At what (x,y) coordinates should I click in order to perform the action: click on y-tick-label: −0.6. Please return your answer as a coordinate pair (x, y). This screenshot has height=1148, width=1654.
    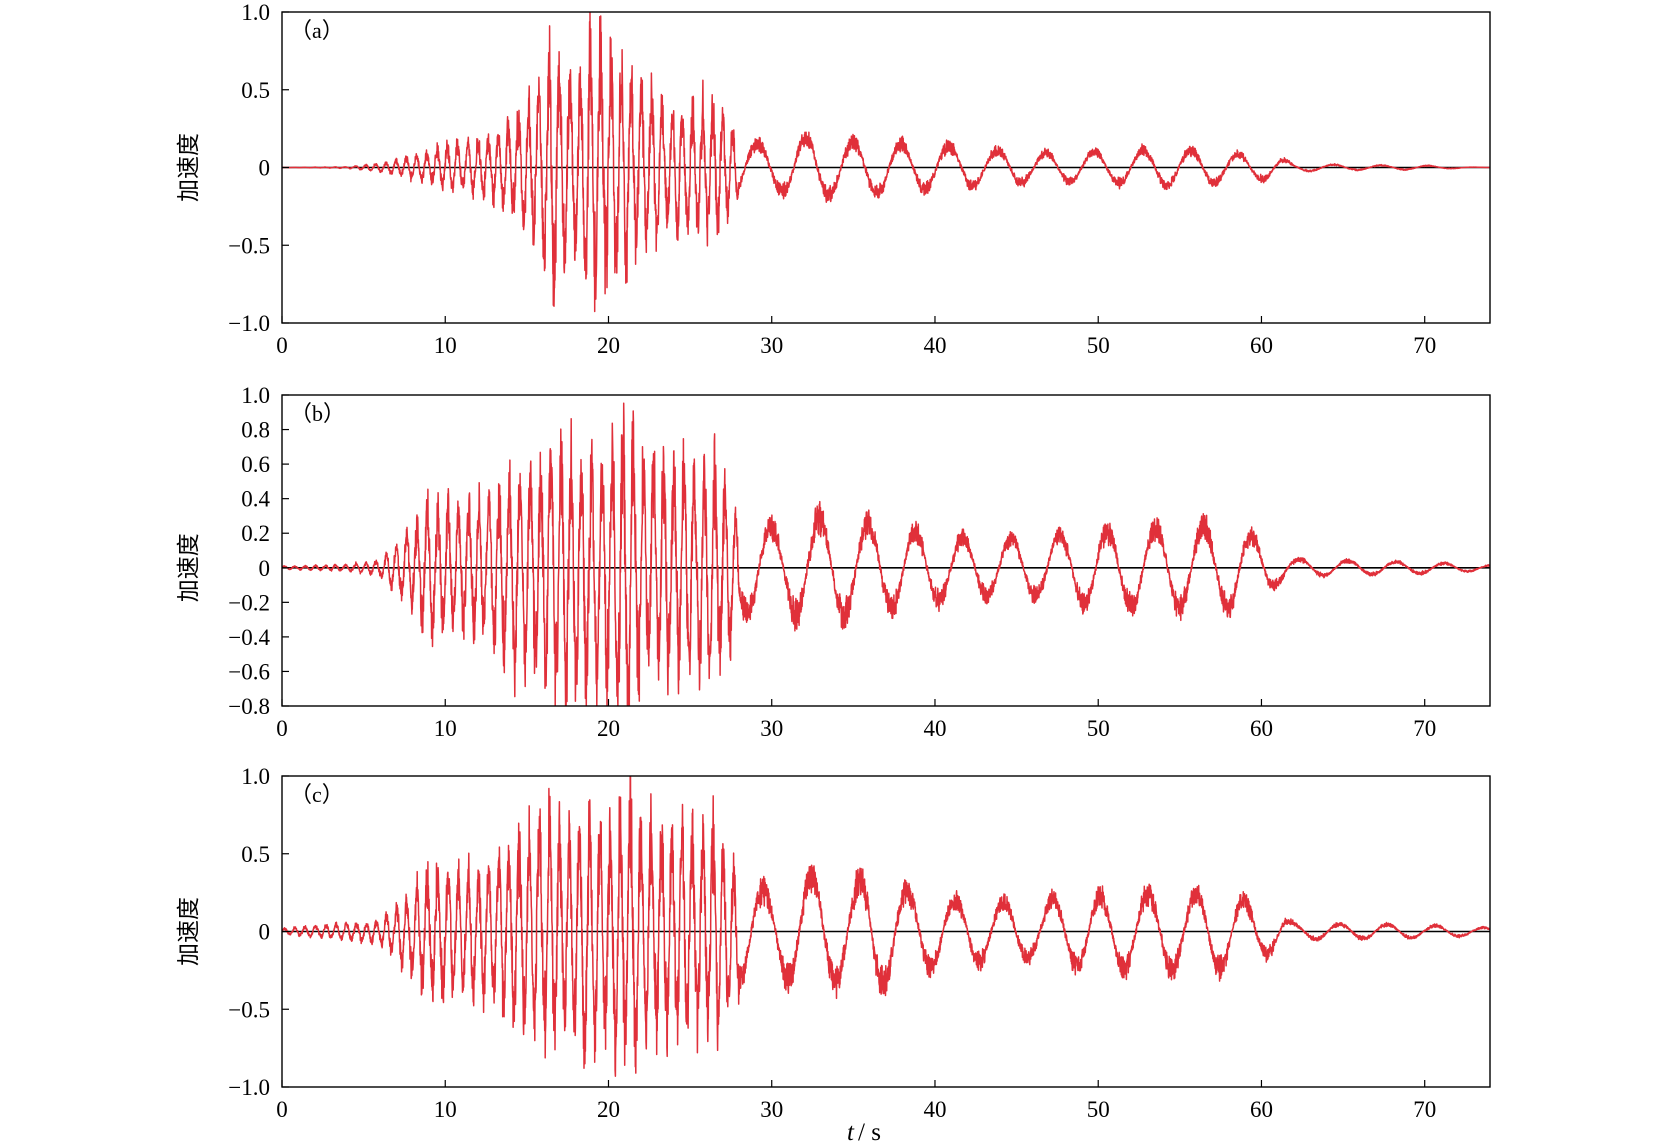
    Looking at the image, I should click on (249, 671).